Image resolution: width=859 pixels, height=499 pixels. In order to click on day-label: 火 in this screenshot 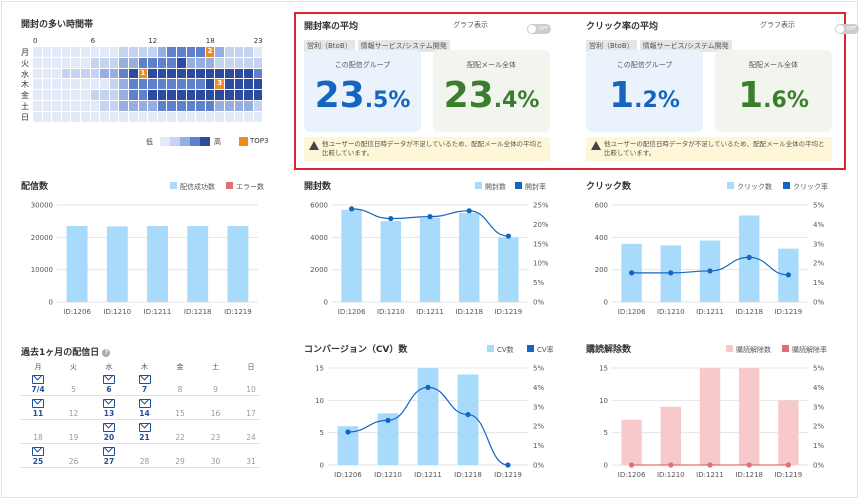, I will do `click(25, 63)`.